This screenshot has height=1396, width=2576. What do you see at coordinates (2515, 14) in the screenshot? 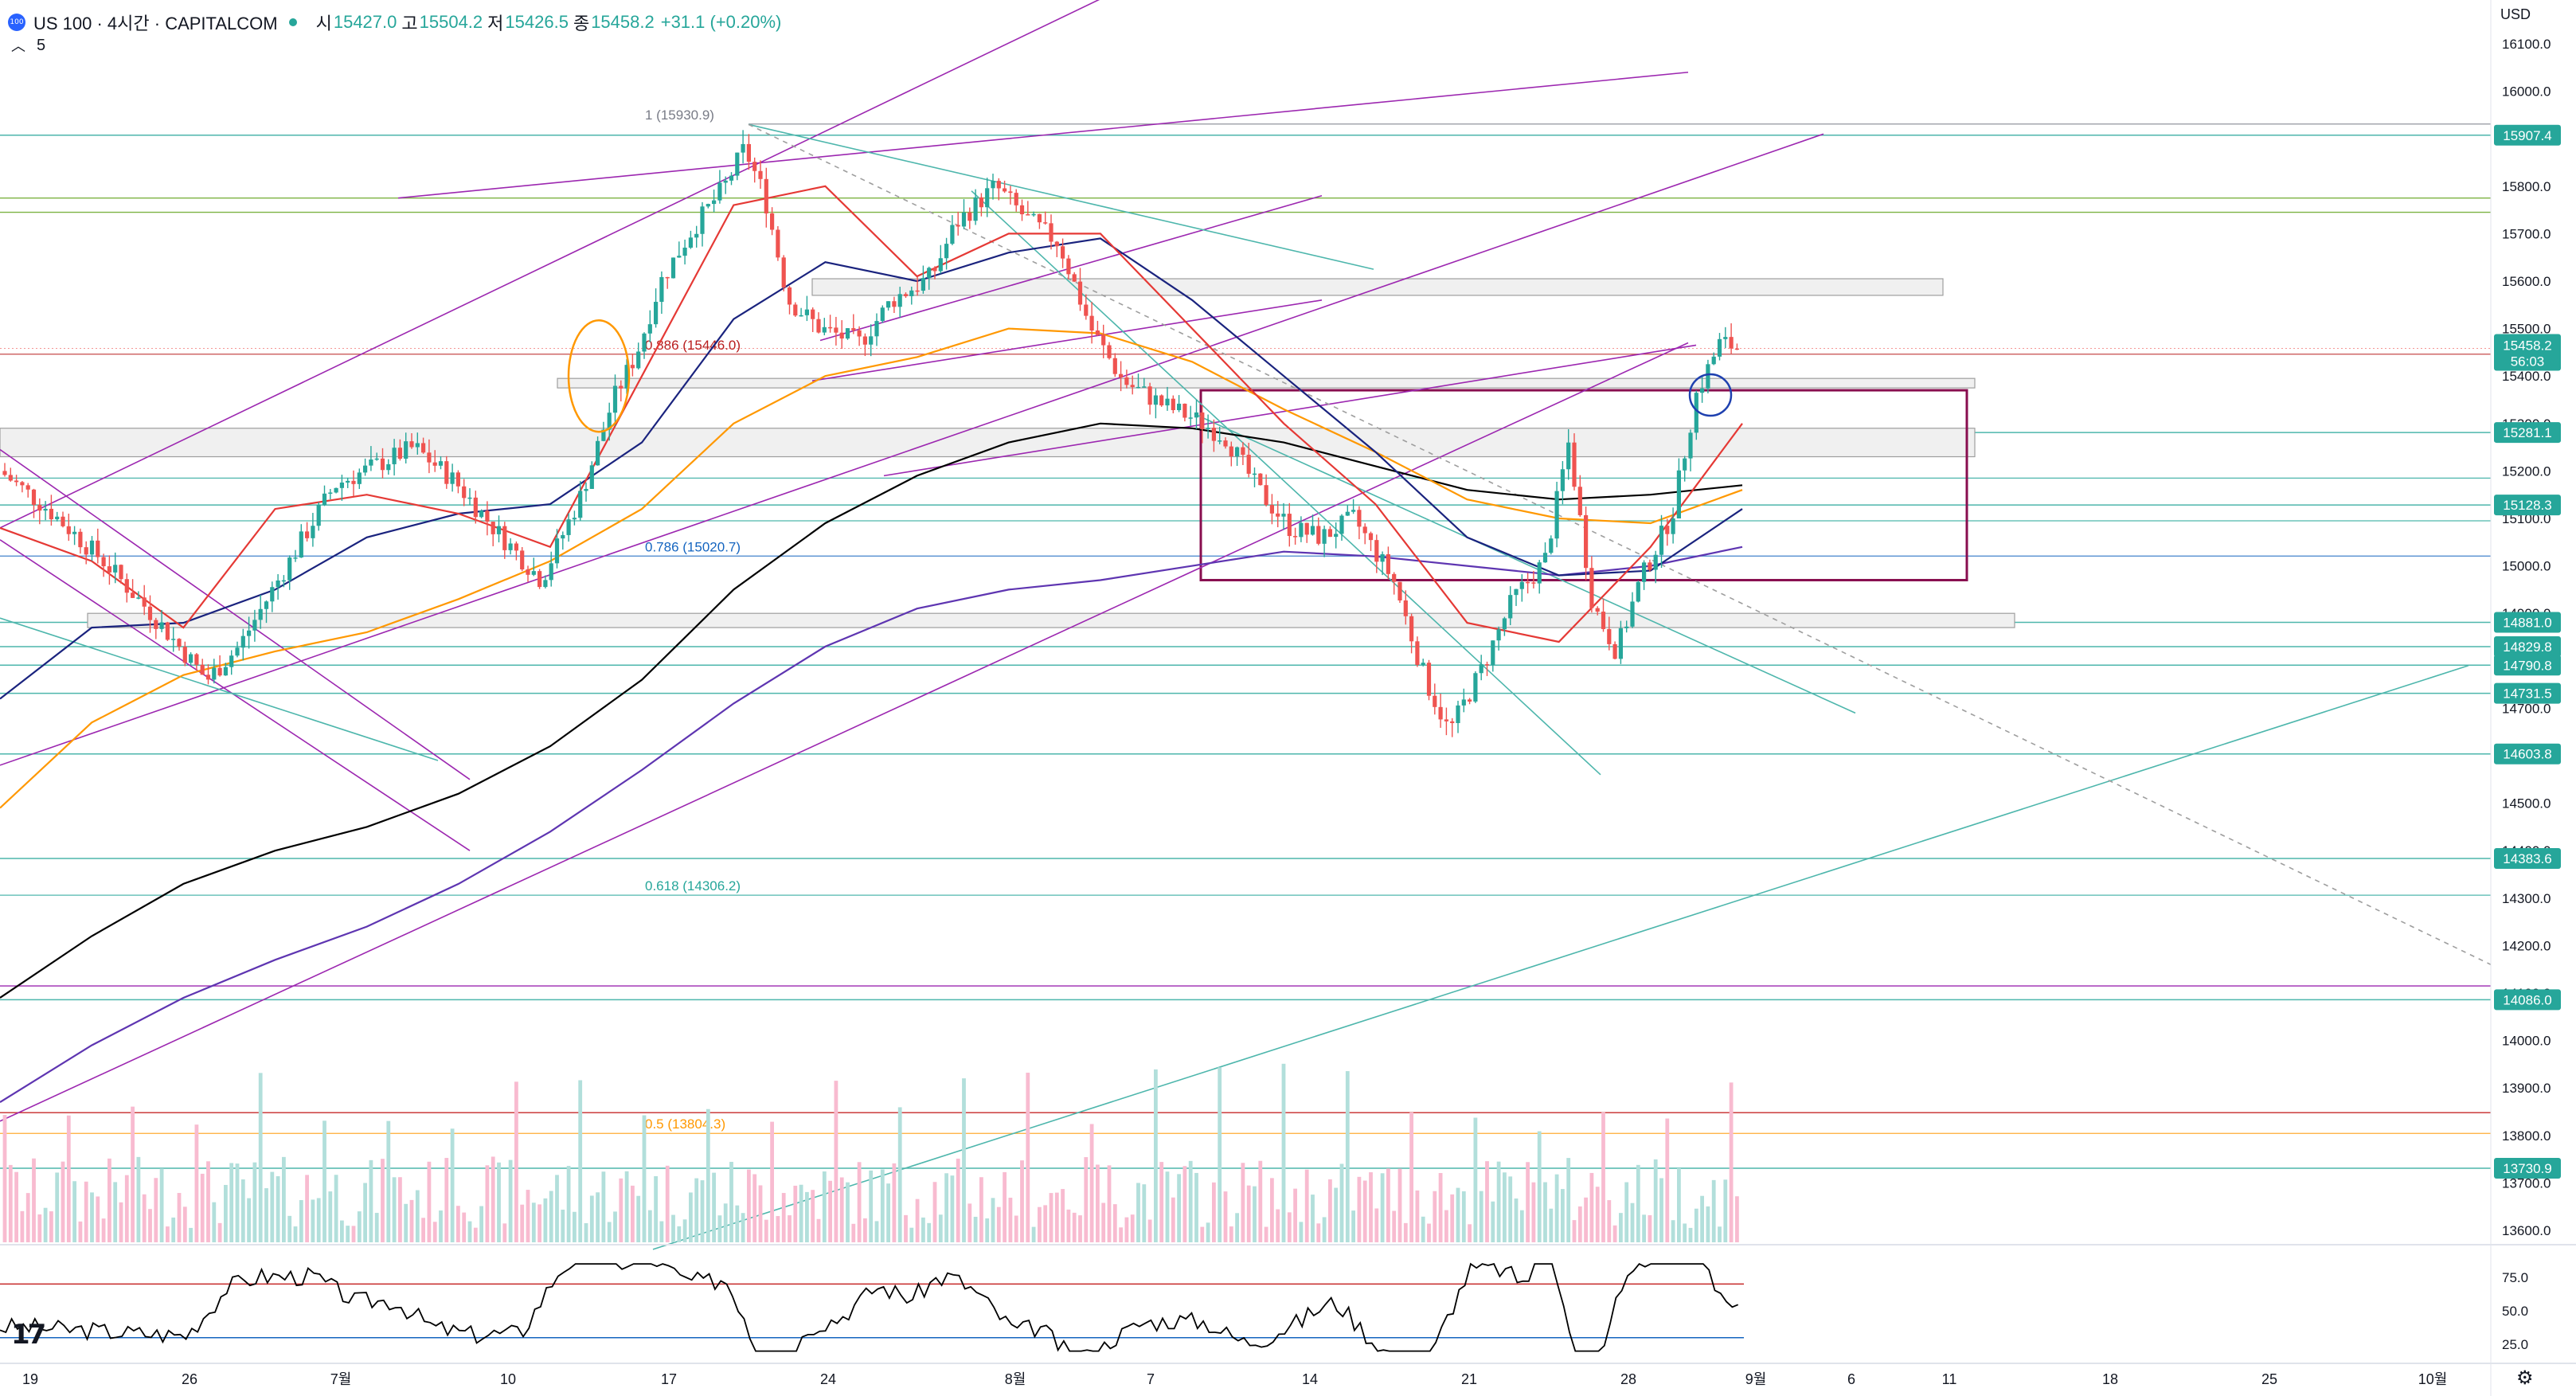
I see `currency-label: USD` at bounding box center [2515, 14].